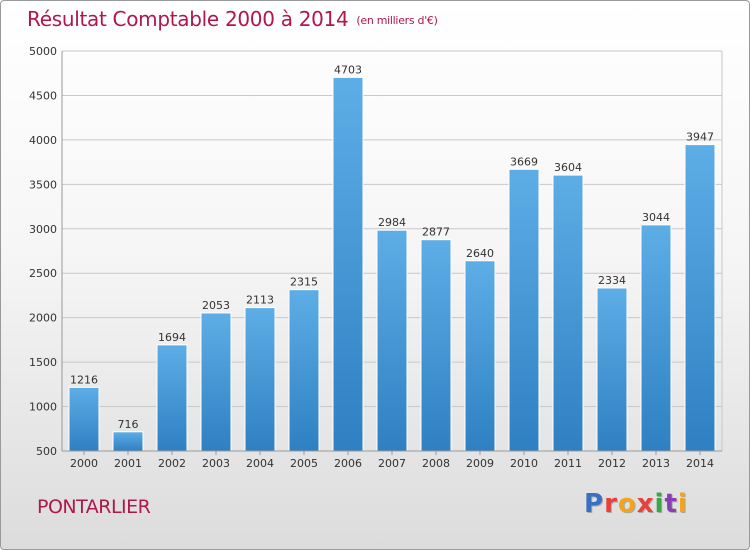  I want to click on logo-letter: P, so click(594, 504).